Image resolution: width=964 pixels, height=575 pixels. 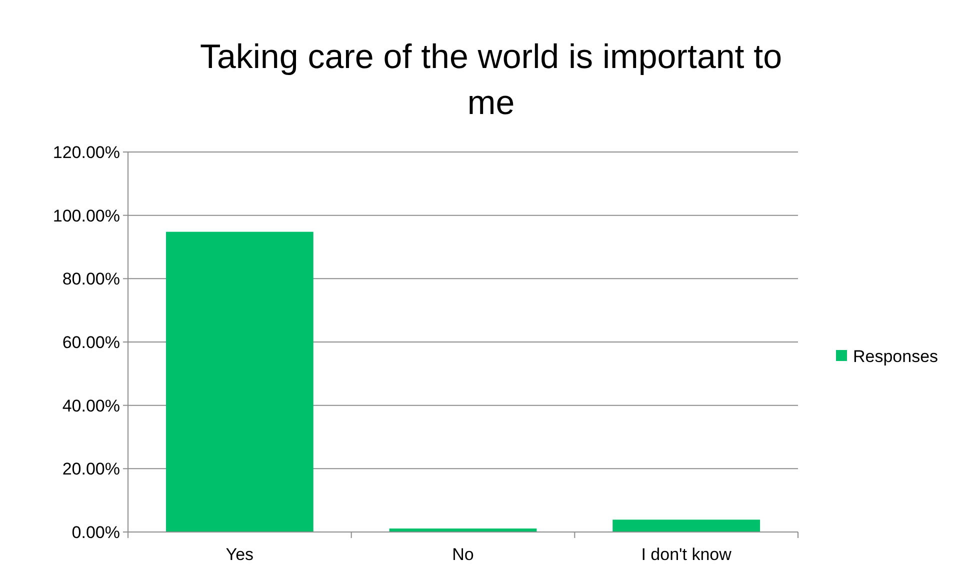 I want to click on chart-title: Taking care of the world is important to me, so click(x=491, y=80).